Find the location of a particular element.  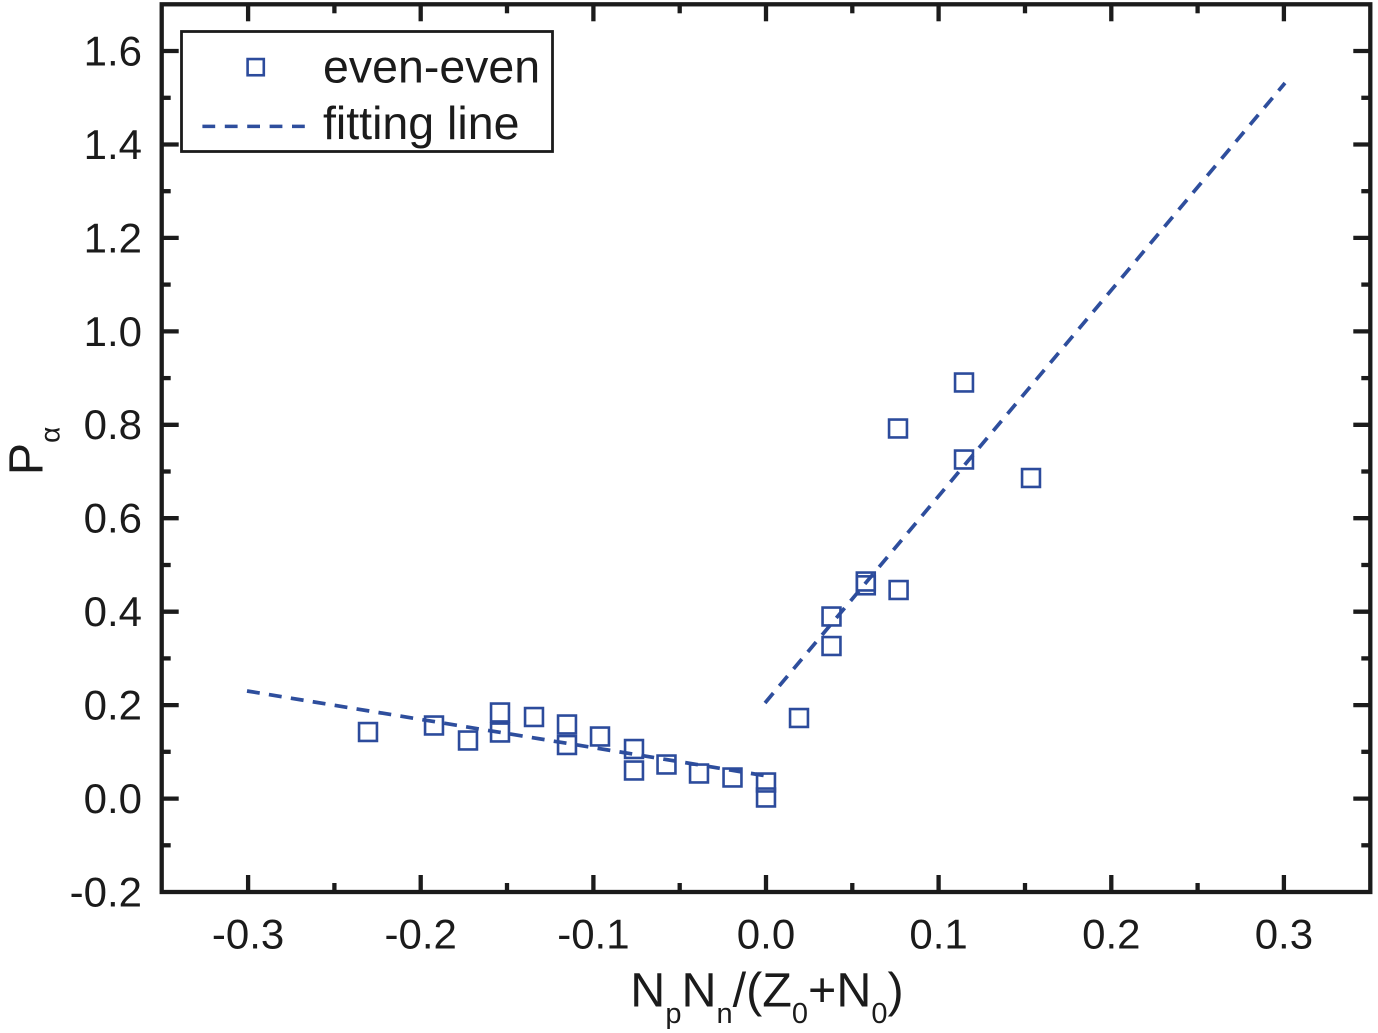

svg-text: 0.3 is located at coordinates (1284, 934).